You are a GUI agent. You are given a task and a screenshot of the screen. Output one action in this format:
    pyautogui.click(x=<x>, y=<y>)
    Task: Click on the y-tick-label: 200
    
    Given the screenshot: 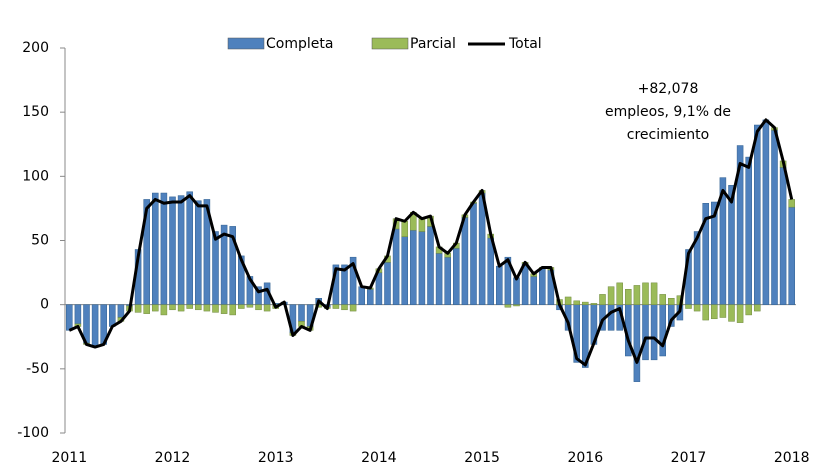 What is the action you would take?
    pyautogui.click(x=35, y=48)
    